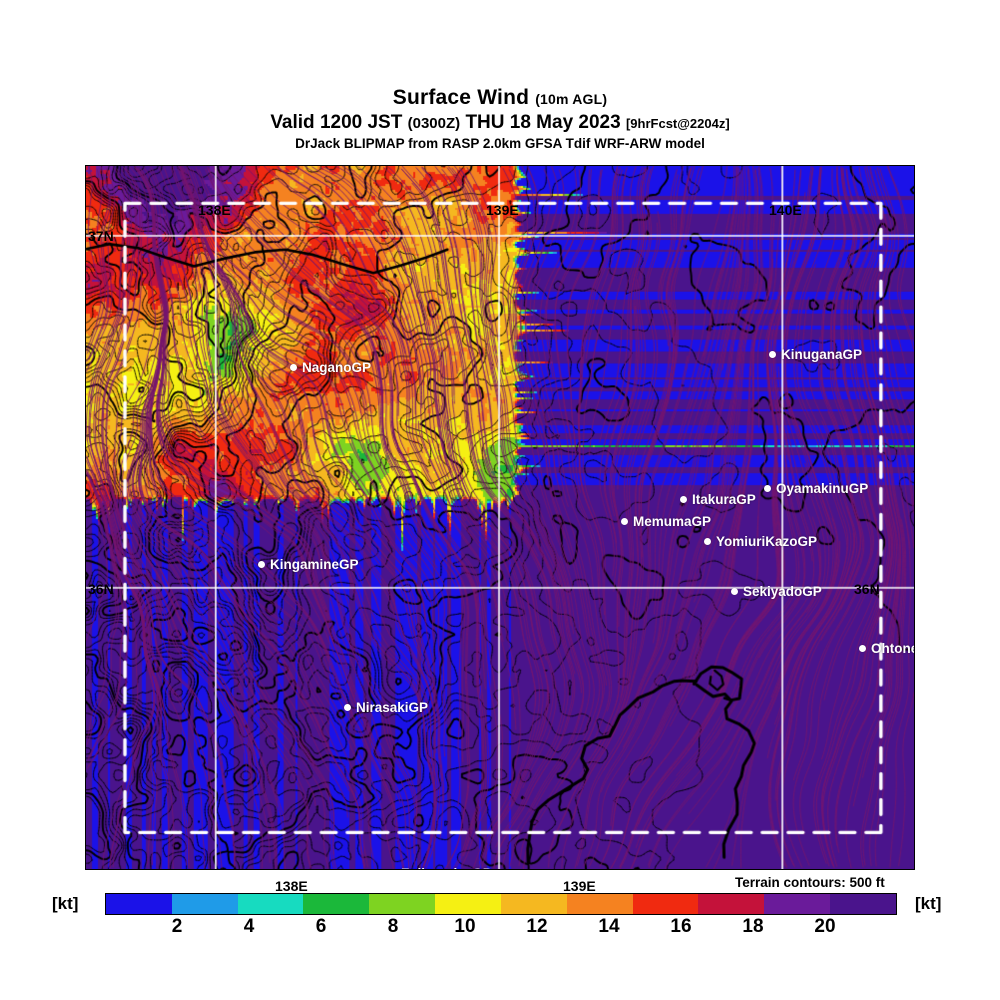 This screenshot has height=1000, width=1000. What do you see at coordinates (501, 929) in the screenshot?
I see `colorbar-ticks: 2 4 6 8 10 12 14 16 18 20` at bounding box center [501, 929].